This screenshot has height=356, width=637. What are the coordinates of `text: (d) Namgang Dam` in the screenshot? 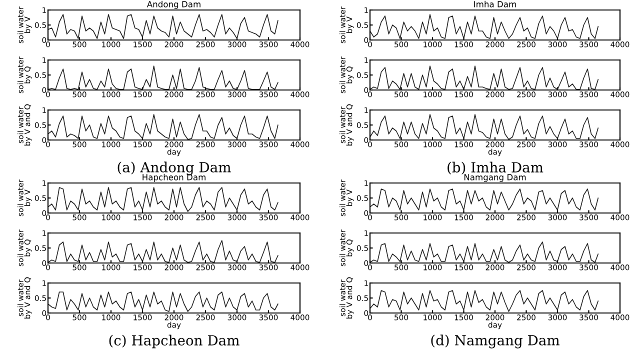 It's located at (495, 341).